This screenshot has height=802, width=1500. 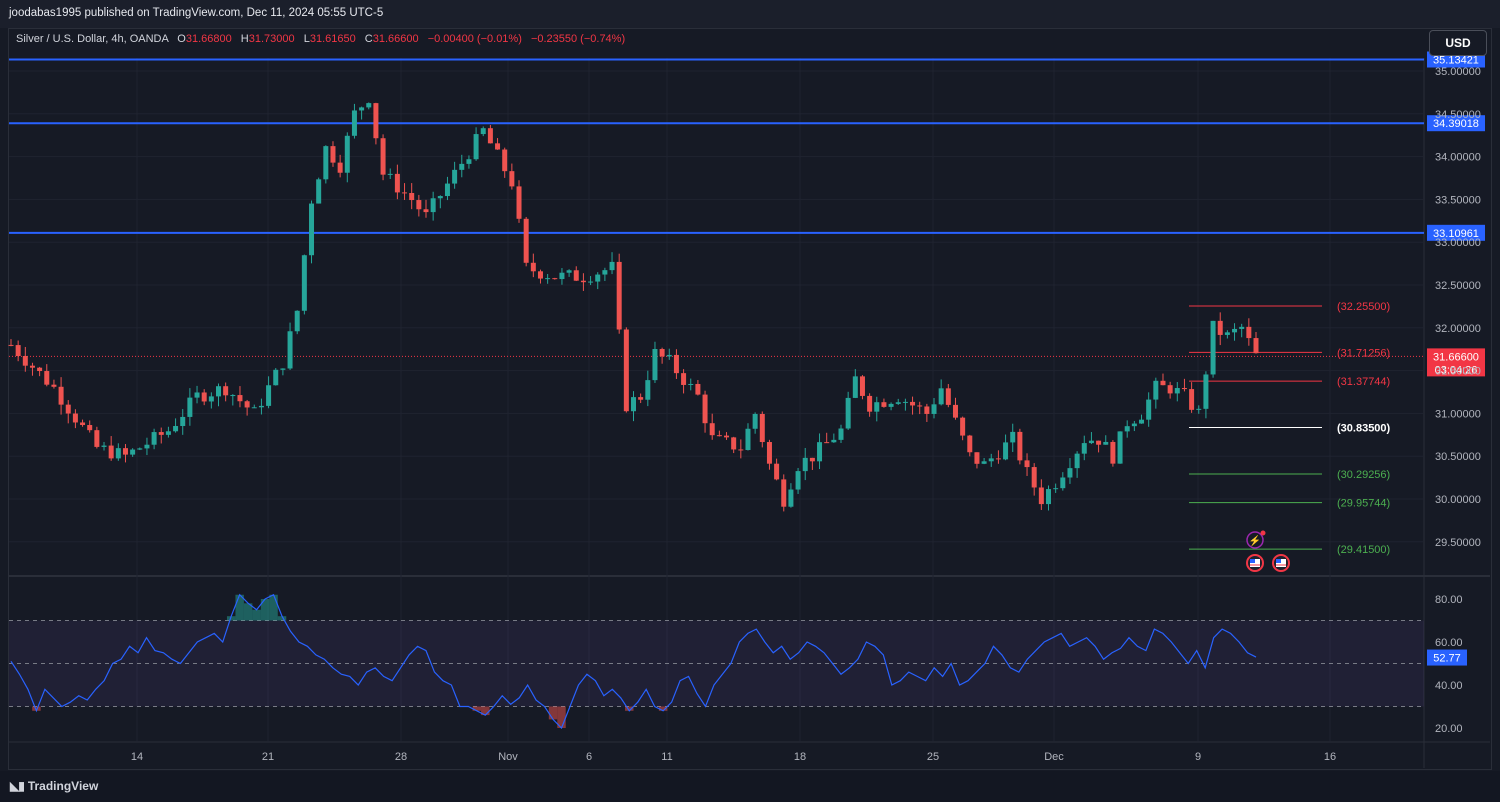 What do you see at coordinates (17, 786) in the screenshot?
I see `tradingview-logo-icon: ◣▮` at bounding box center [17, 786].